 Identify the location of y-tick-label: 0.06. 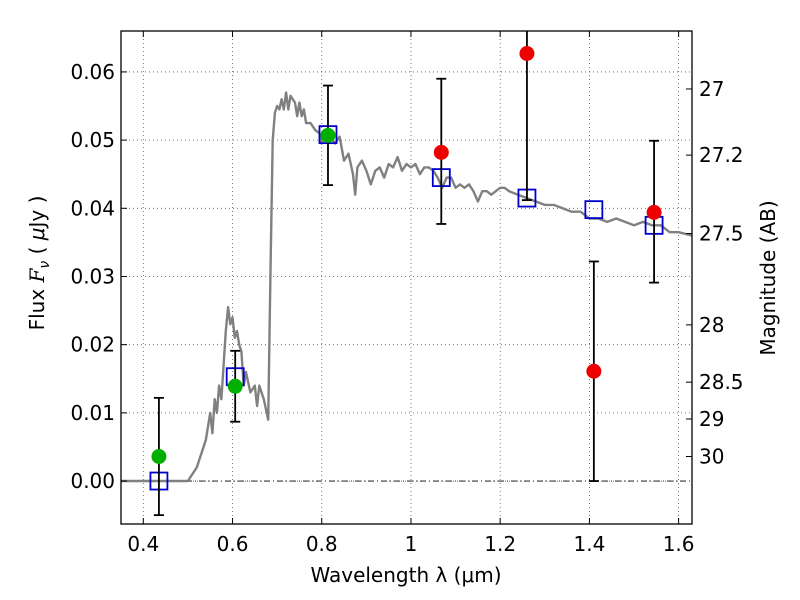
(92, 72).